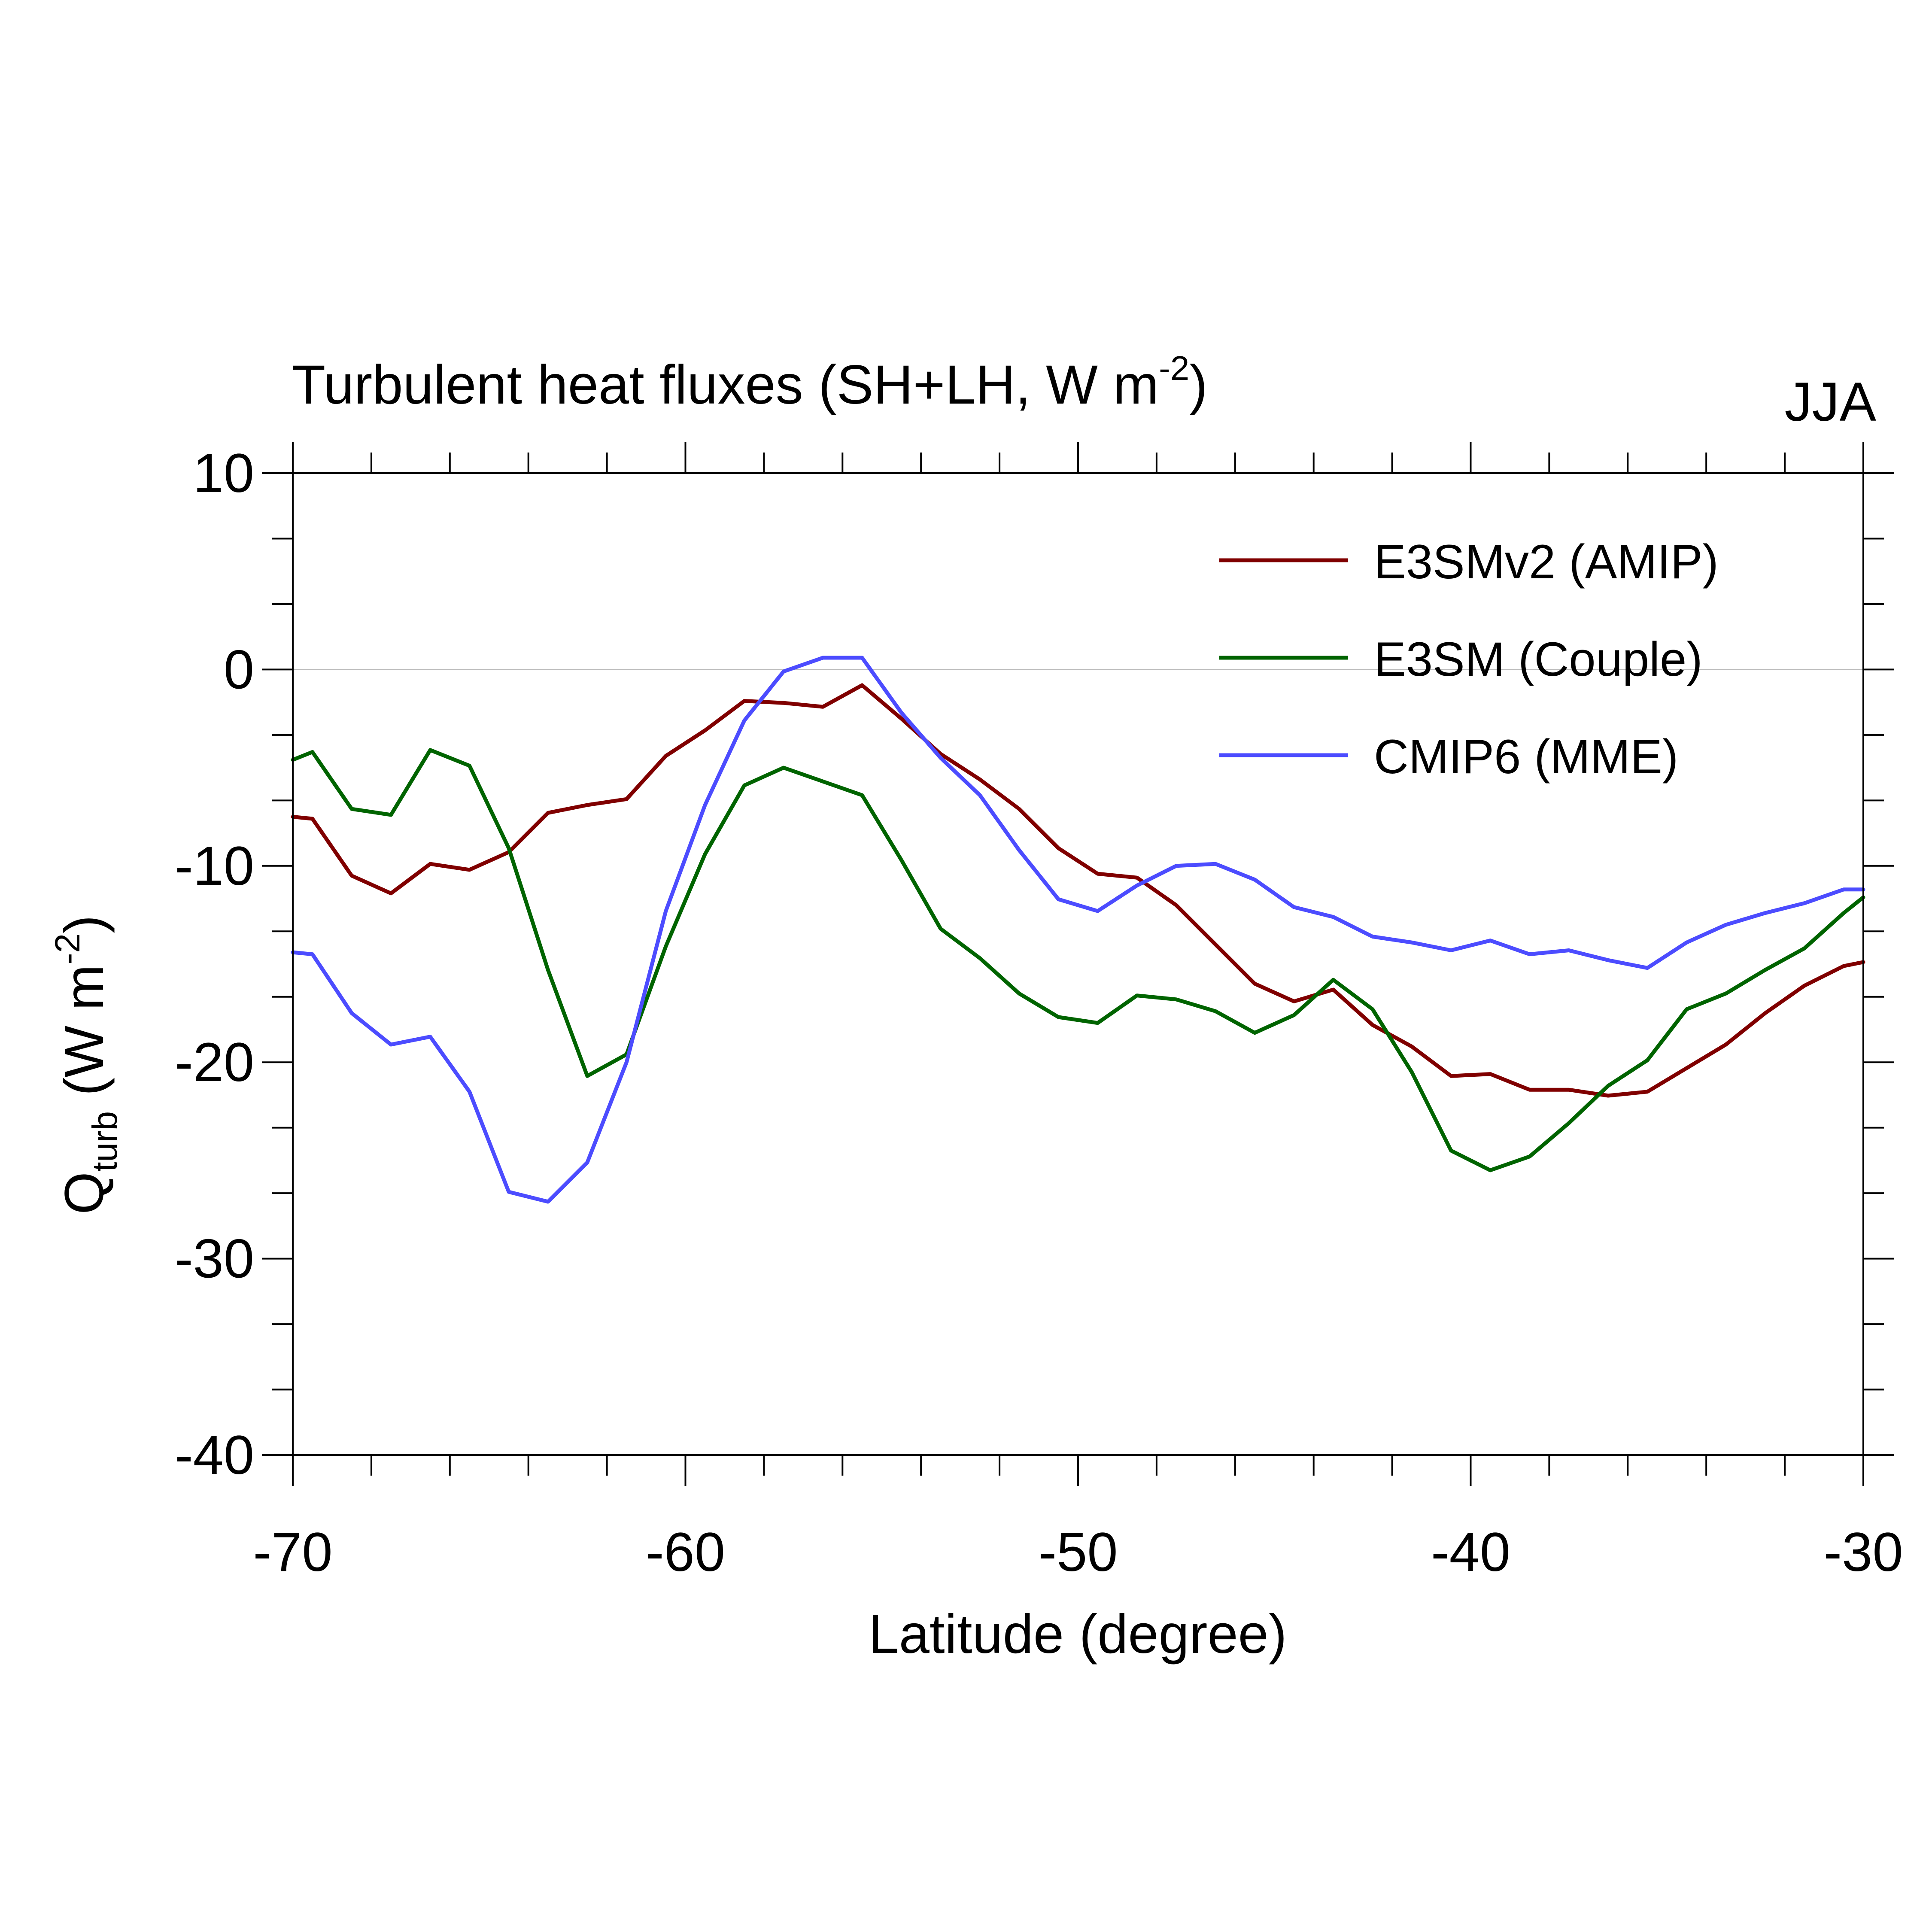  What do you see at coordinates (1864, 1553) in the screenshot?
I see `x-tick-label: -30` at bounding box center [1864, 1553].